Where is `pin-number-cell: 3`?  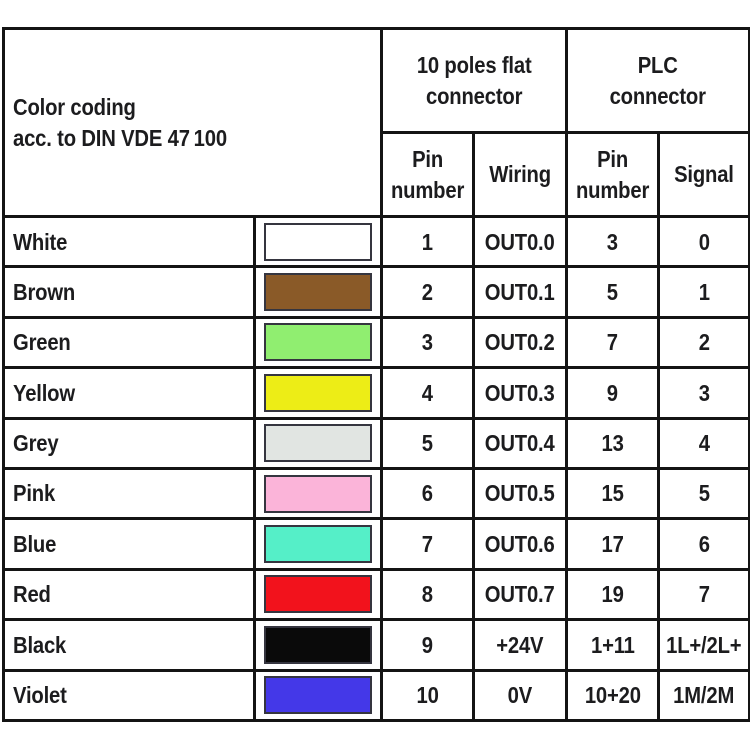 pin-number-cell: 3 is located at coordinates (428, 342).